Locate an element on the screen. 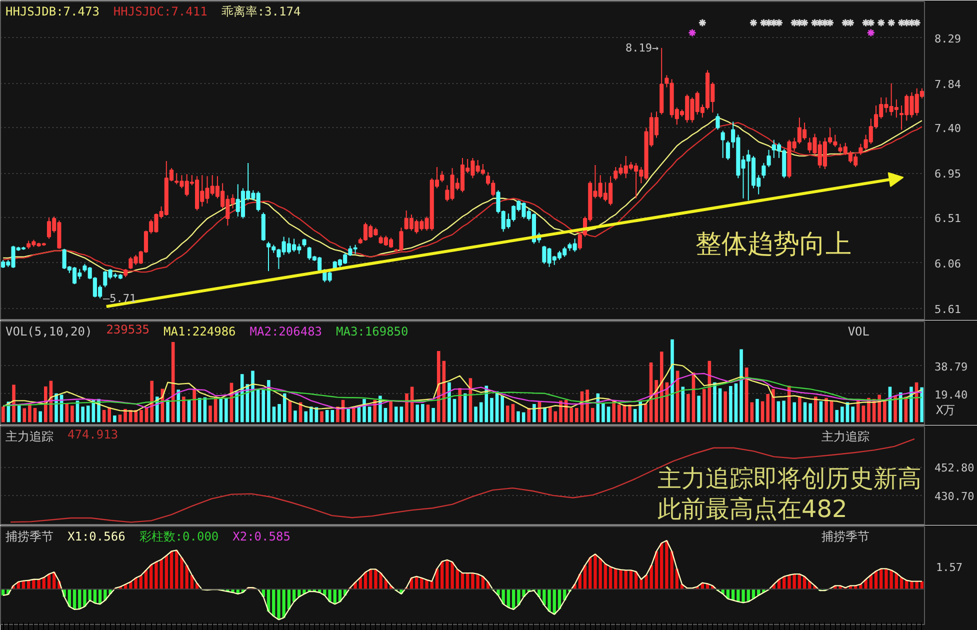 The image size is (977, 630). text: MA2:206483 is located at coordinates (286, 331).